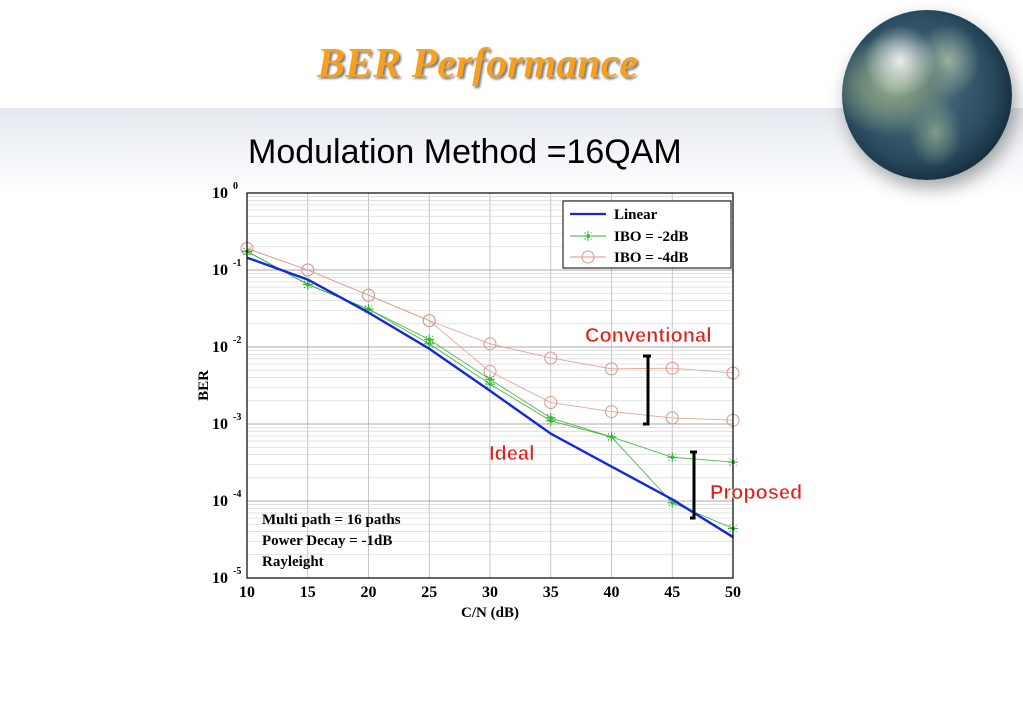 This screenshot has height=708, width=1023. I want to click on y-axis-label: BER, so click(204, 385).